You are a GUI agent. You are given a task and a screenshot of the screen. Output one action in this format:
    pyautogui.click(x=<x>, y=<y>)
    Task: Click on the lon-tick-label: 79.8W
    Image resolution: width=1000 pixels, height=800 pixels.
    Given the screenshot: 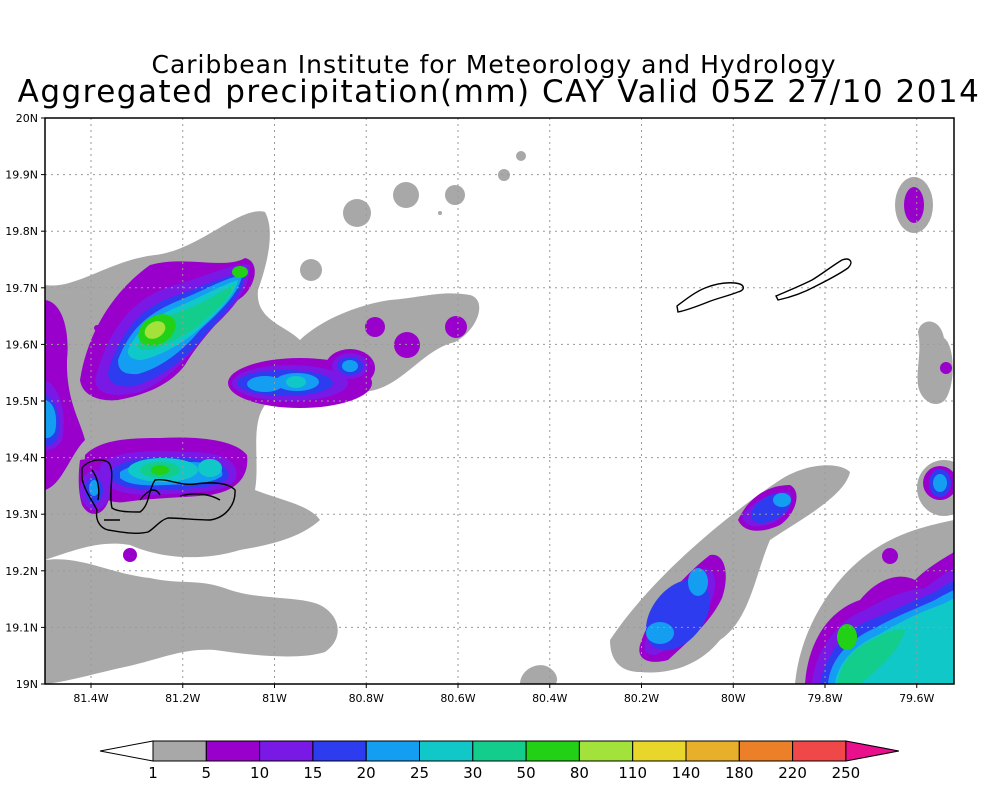 What is the action you would take?
    pyautogui.click(x=824, y=698)
    